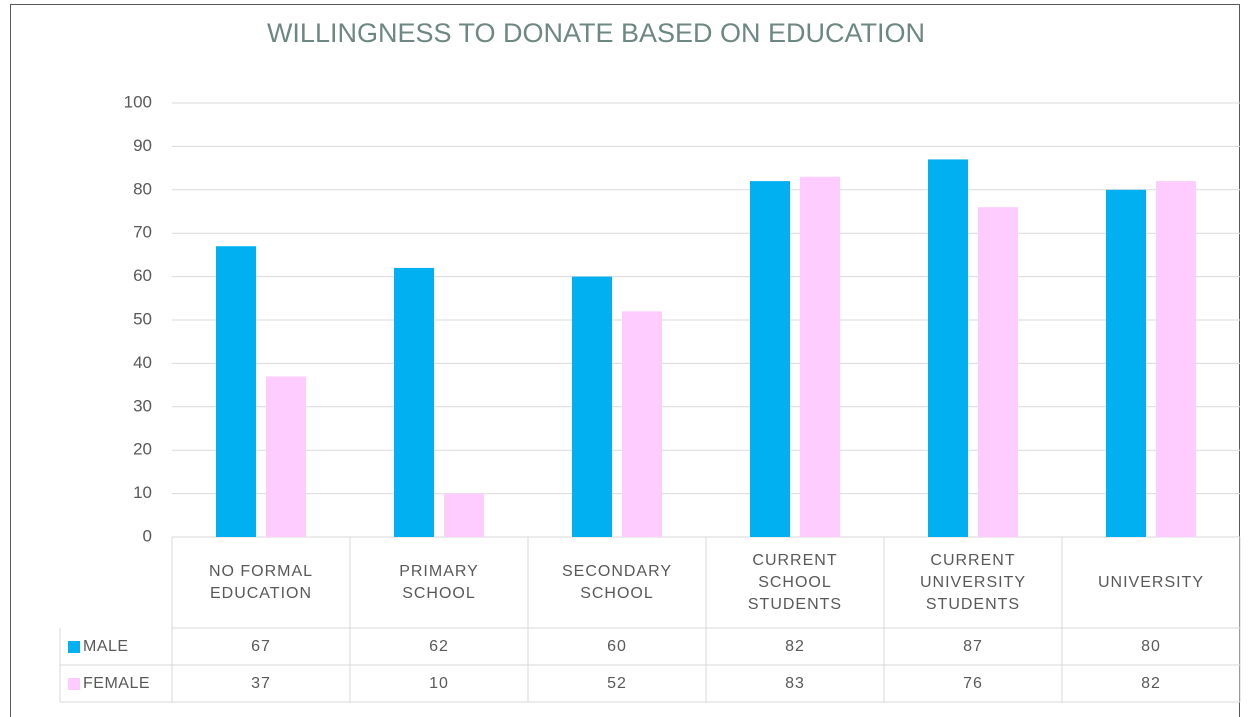  Describe the element at coordinates (261, 646) in the screenshot. I see `table-value: 67` at that location.